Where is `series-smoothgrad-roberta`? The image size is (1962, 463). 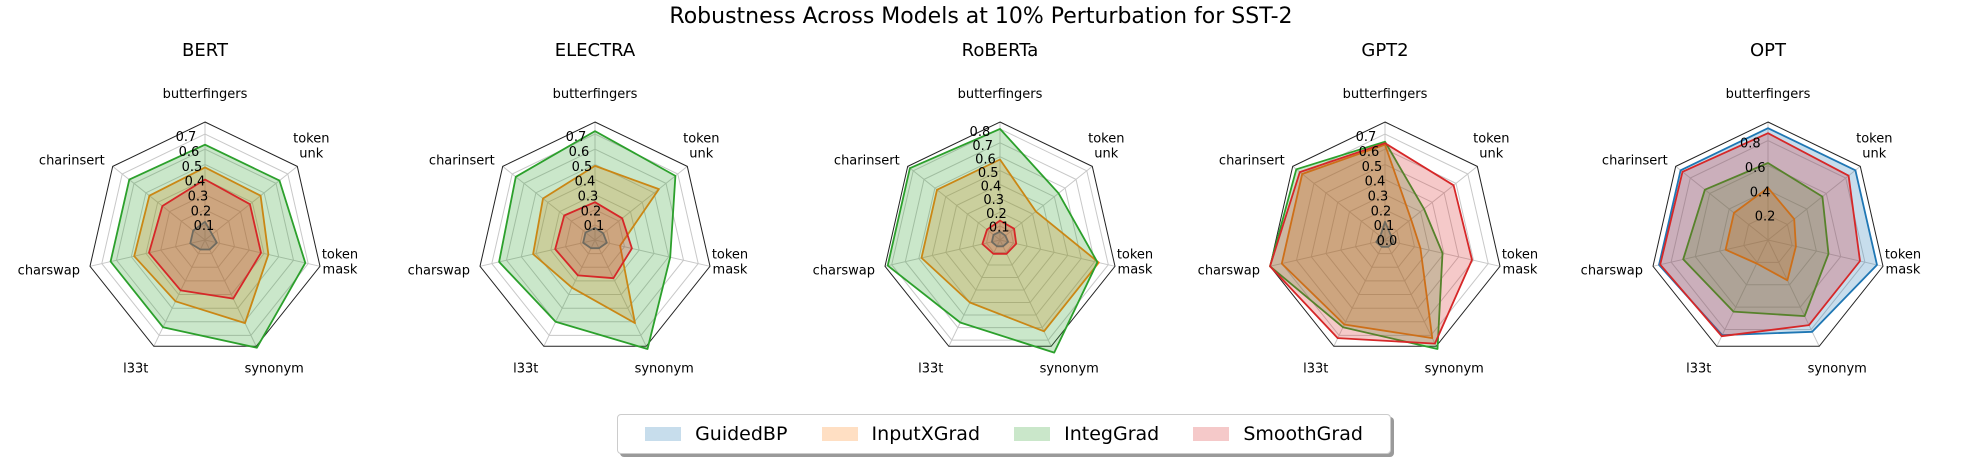 series-smoothgrad-roberta is located at coordinates (999, 237).